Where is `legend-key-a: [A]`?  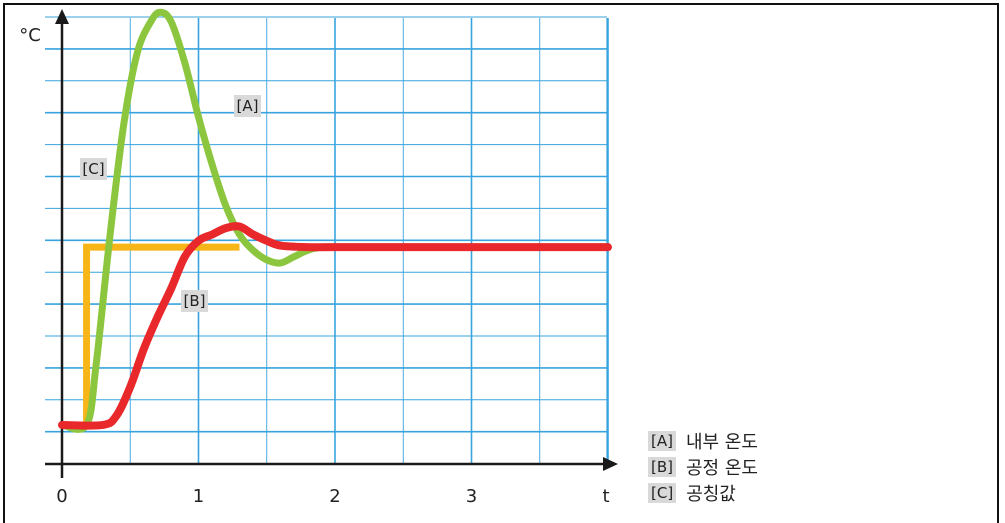 legend-key-a: [A] is located at coordinates (662, 441).